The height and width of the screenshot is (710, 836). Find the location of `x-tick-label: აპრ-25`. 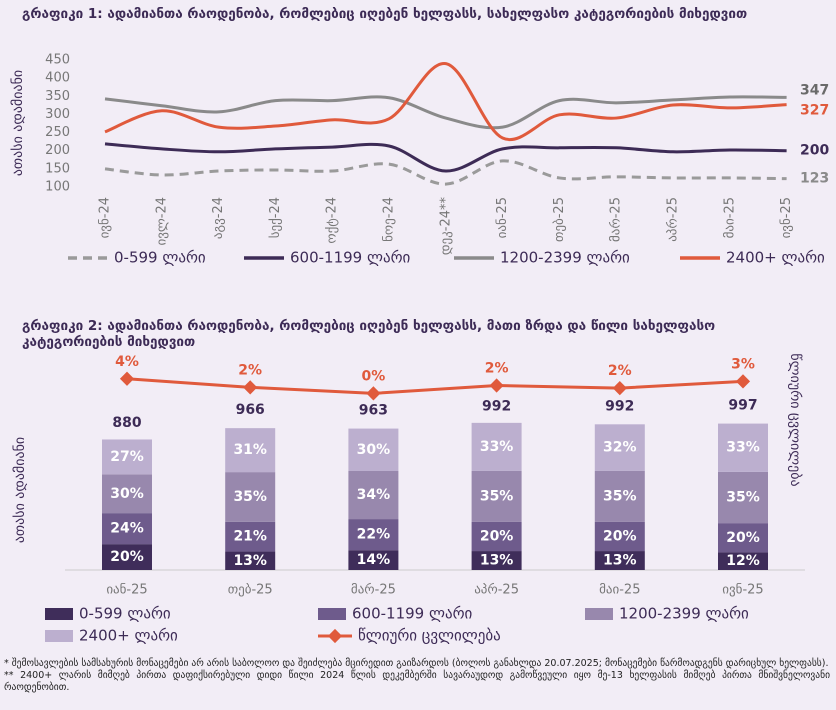

x-tick-label: აპრ-25 is located at coordinates (673, 219).